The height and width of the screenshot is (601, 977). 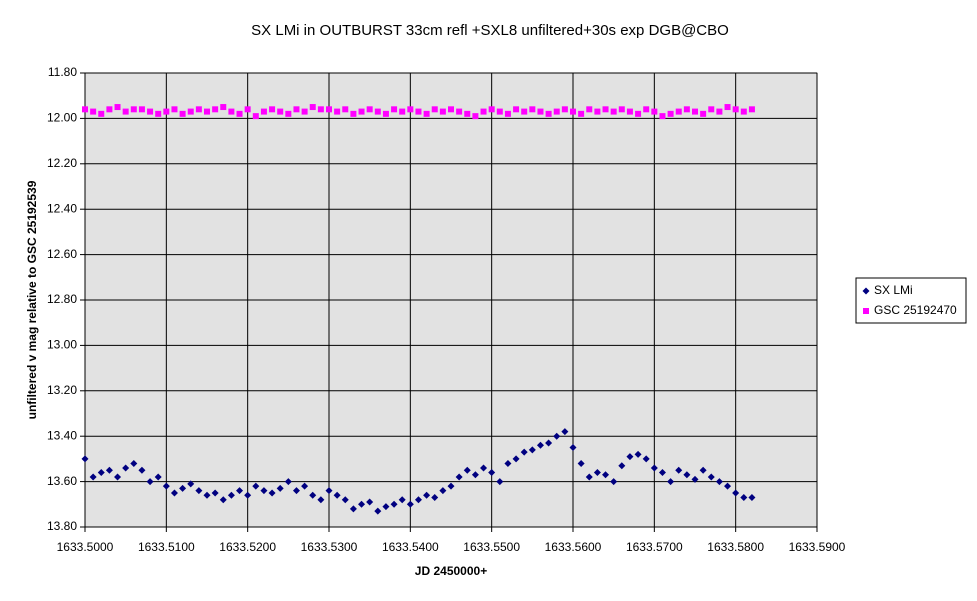 What do you see at coordinates (491, 547) in the screenshot?
I see `x-tick-label: 1633.5500` at bounding box center [491, 547].